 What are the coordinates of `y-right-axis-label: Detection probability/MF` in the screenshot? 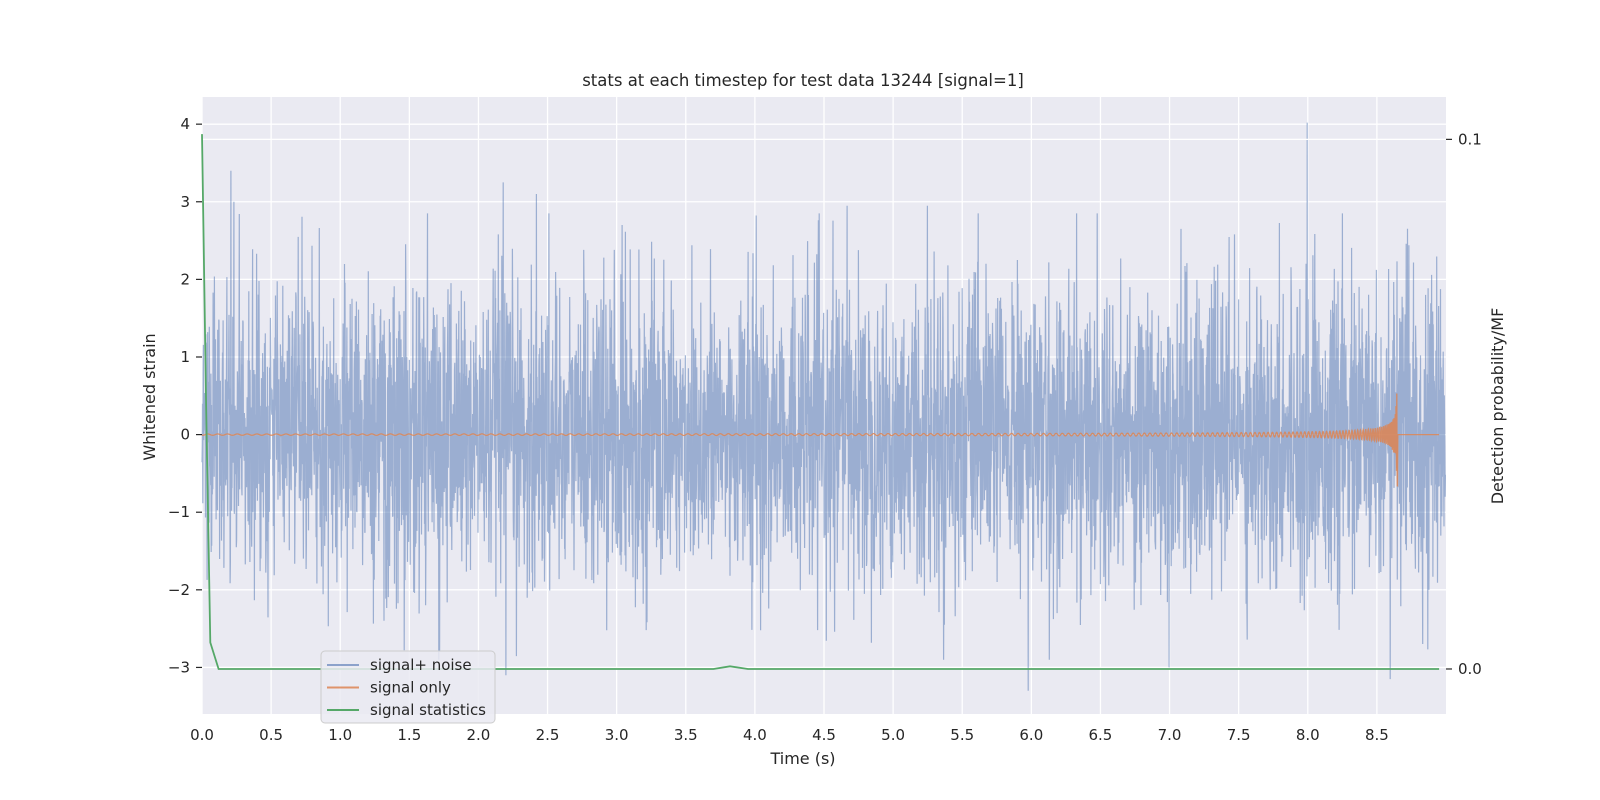 It's located at (1497, 406).